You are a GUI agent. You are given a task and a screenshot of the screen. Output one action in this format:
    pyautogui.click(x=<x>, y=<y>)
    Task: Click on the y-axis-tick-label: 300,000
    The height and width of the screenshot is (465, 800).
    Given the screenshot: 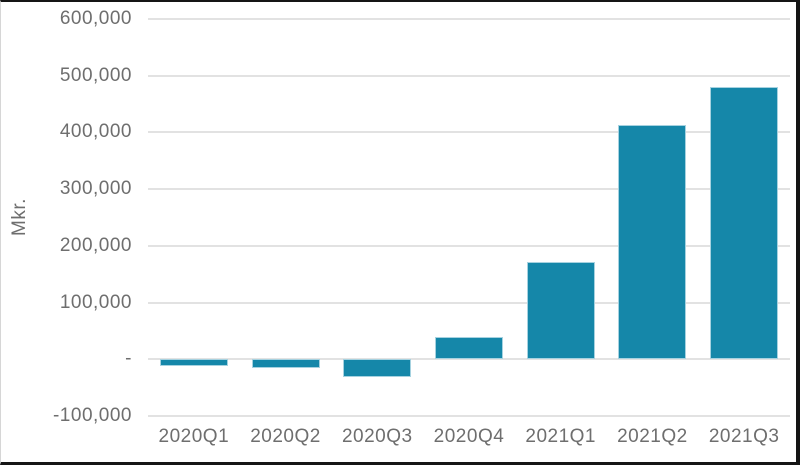 What is the action you would take?
    pyautogui.click(x=95, y=189)
    